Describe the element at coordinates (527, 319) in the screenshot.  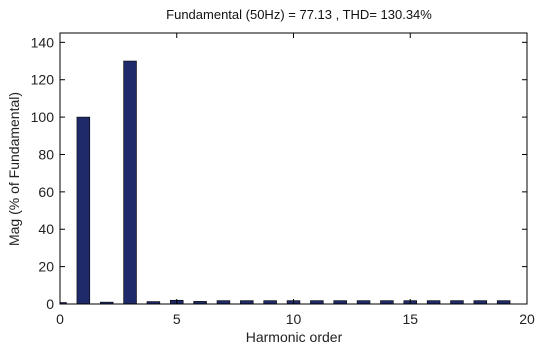
I see `x-tick-label-20: 20` at that location.